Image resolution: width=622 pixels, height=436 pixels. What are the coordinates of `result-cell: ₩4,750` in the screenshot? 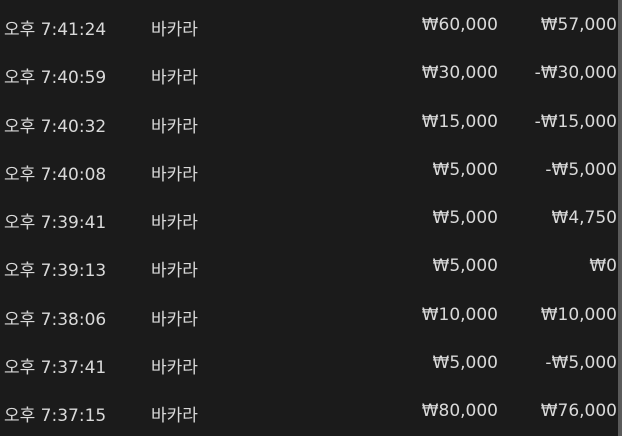 It's located at (584, 218).